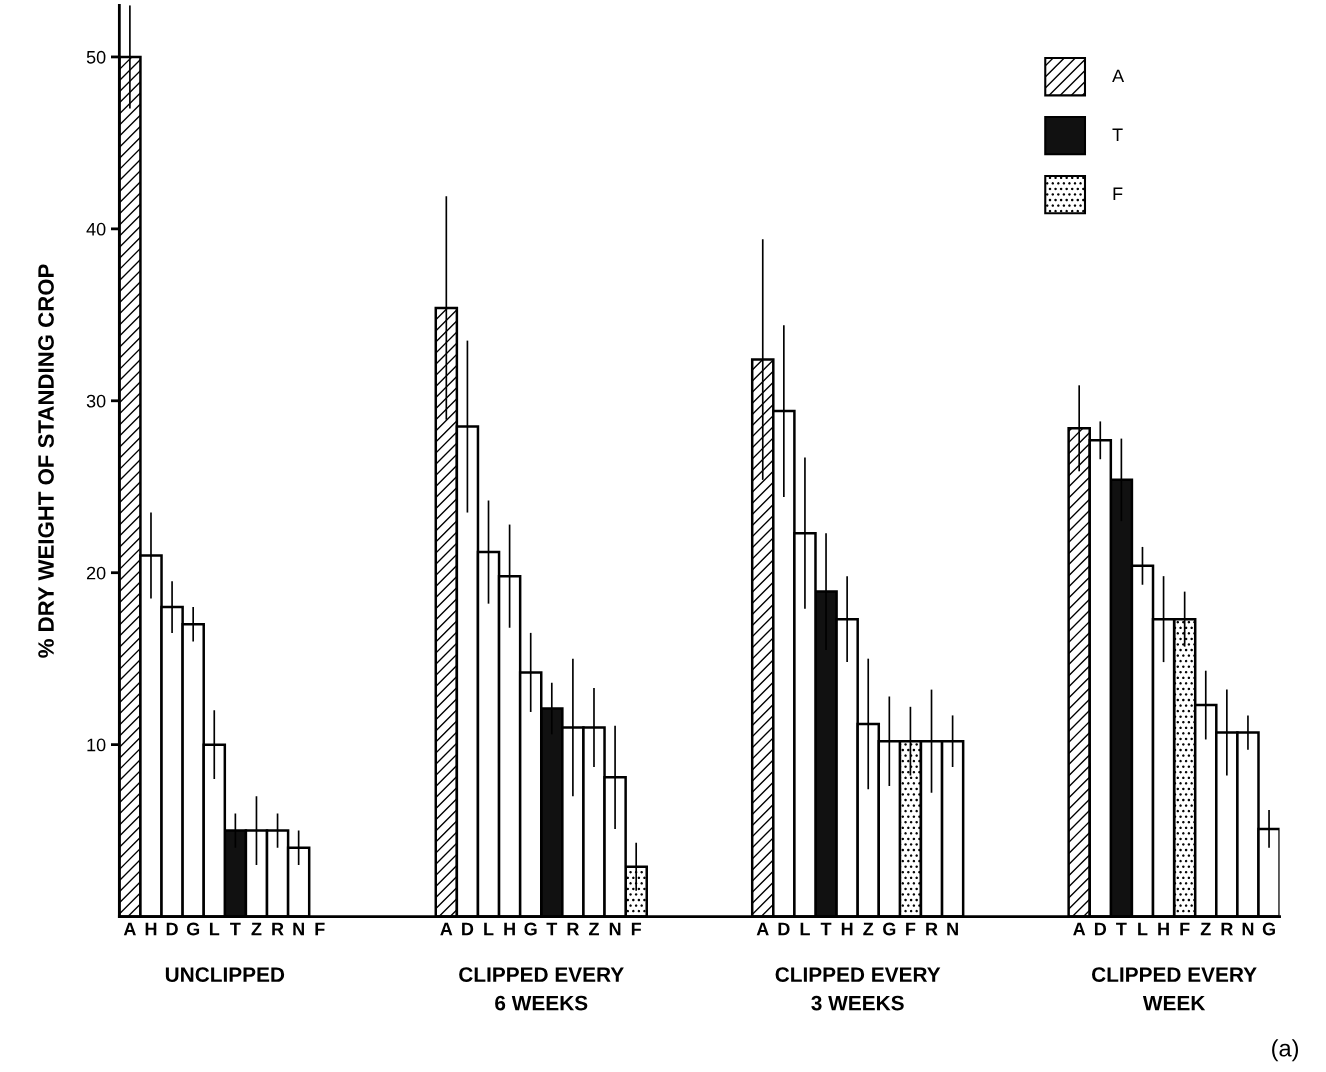 This screenshot has width=1326, height=1072. Describe the element at coordinates (1174, 989) in the screenshot. I see `text: CLIPPED EVERY WEEK` at that location.